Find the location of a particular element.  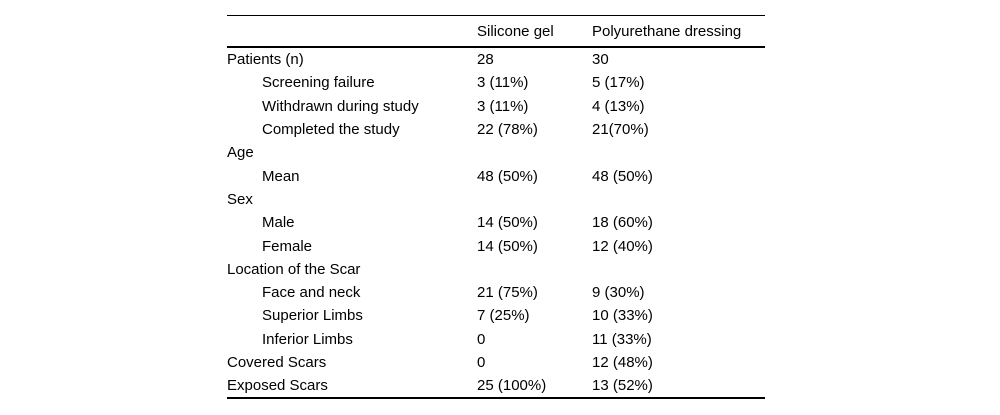

table-row-patients-n: Patients (n) 28 30 is located at coordinates (496, 59).